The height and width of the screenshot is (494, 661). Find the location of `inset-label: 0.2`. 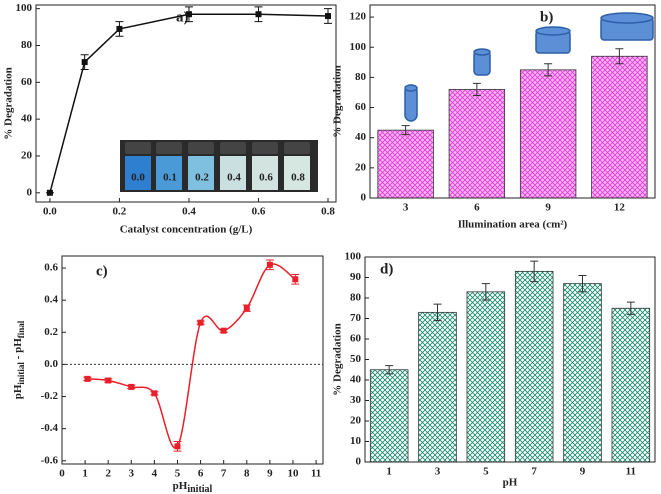

inset-label: 0.2 is located at coordinates (202, 178).